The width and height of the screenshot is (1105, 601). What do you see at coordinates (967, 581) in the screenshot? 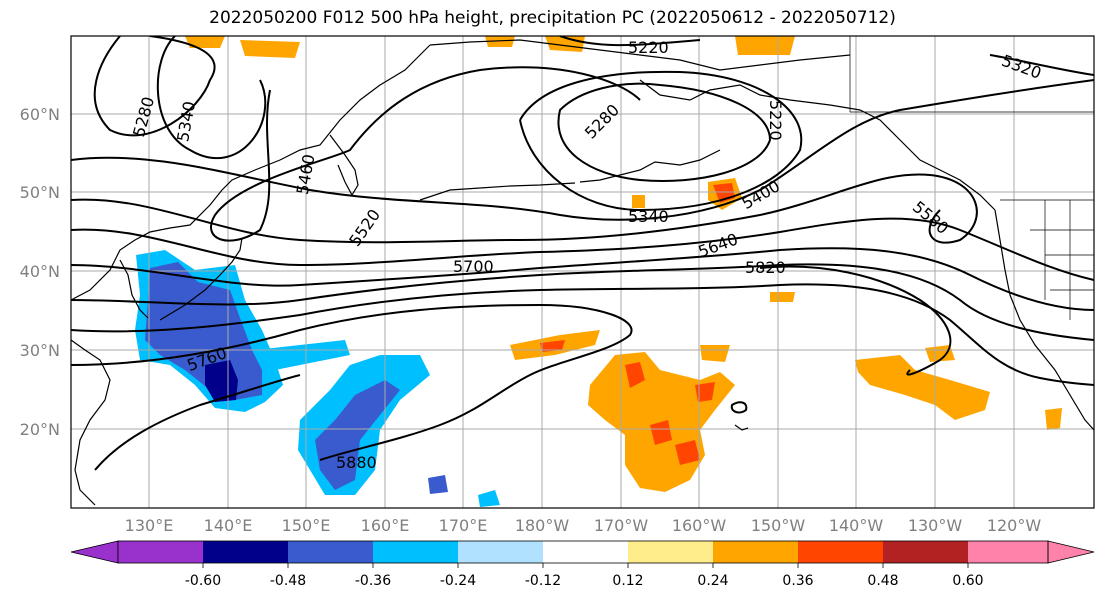
I see `colorbar-tick-label: 0.60` at bounding box center [967, 581].